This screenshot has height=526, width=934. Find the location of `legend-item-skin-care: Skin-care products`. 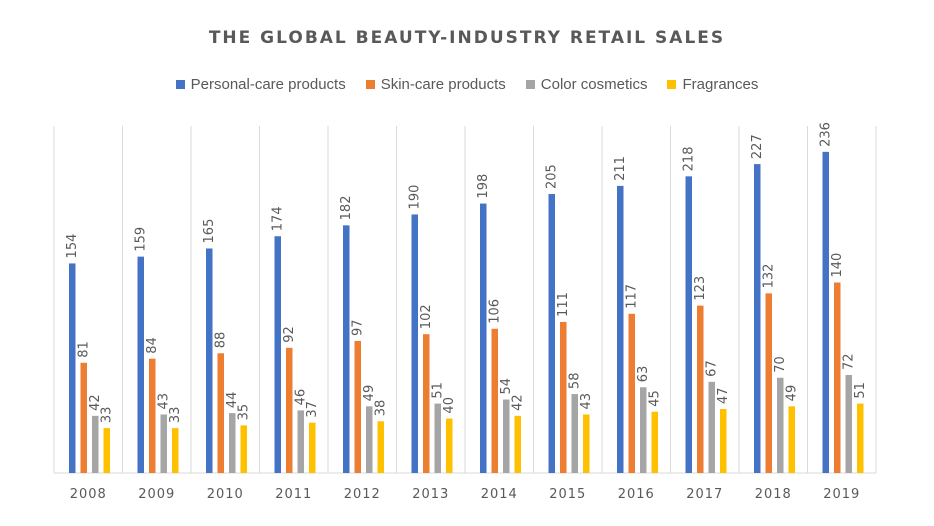

legend-item-skin-care: Skin-care products is located at coordinates (435, 84).